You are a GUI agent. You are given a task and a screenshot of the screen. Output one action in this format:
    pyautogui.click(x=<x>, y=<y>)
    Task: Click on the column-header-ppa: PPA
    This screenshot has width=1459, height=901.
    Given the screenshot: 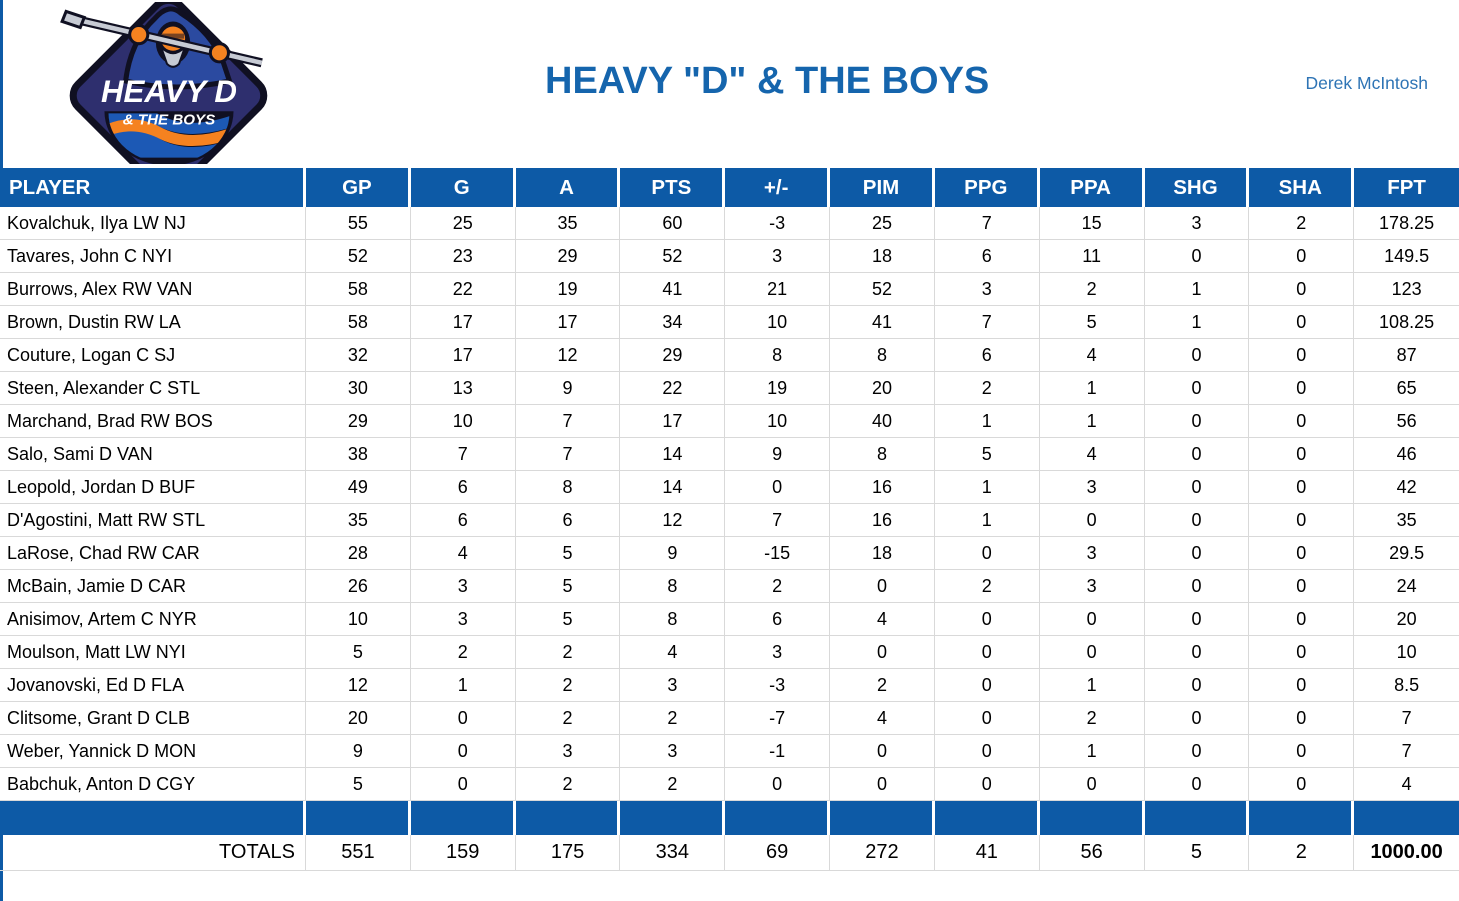 What is the action you would take?
    pyautogui.click(x=1092, y=187)
    